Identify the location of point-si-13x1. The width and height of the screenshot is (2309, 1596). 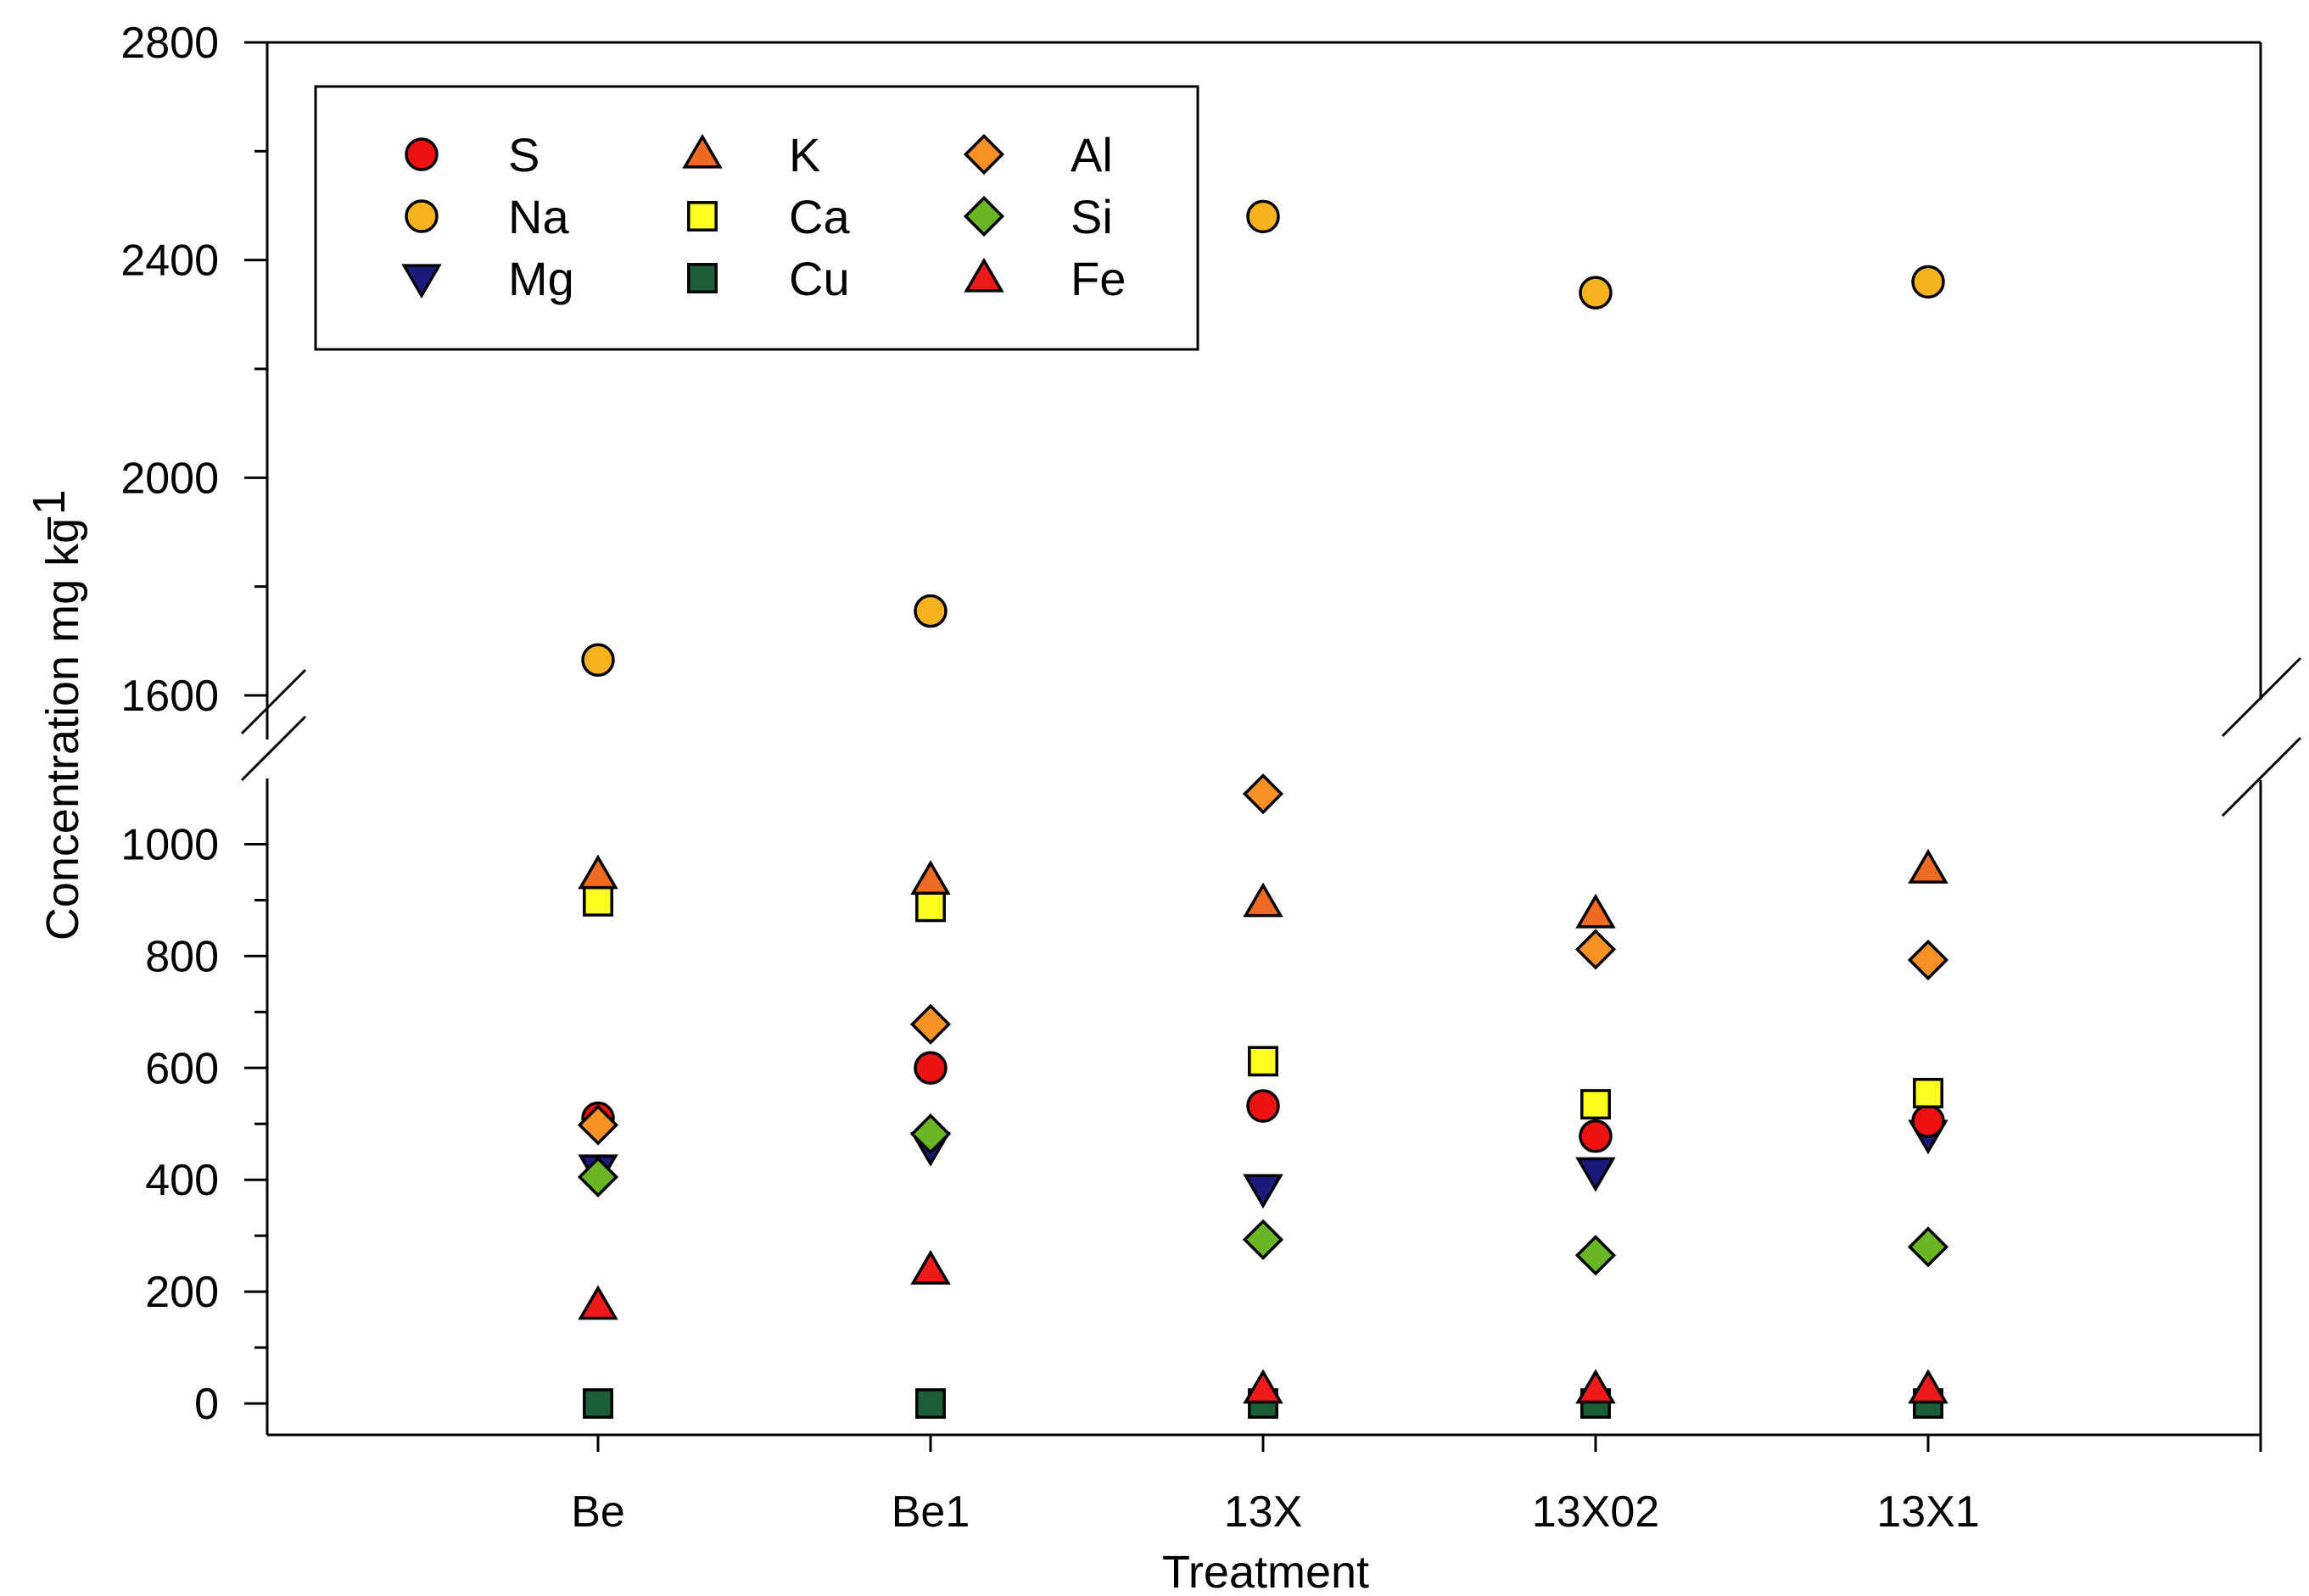
(1928, 1247).